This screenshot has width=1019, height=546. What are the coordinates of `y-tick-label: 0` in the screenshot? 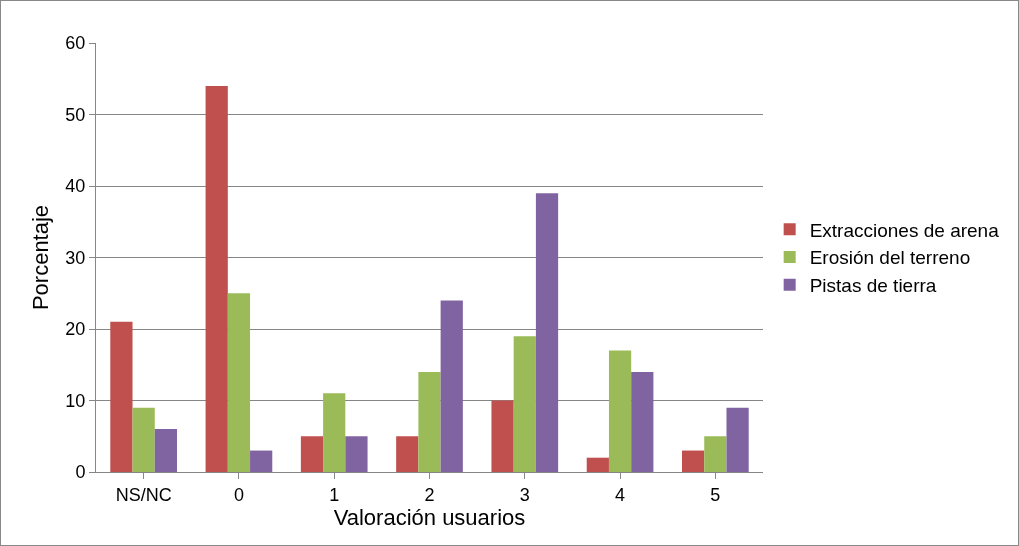 It's located at (80, 472).